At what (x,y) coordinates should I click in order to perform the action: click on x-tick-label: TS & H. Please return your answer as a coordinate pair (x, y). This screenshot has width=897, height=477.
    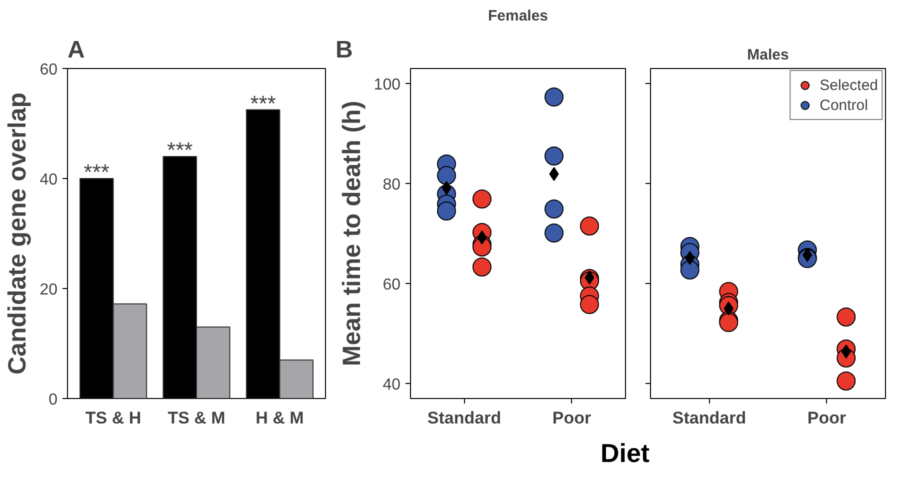
    Looking at the image, I should click on (113, 418).